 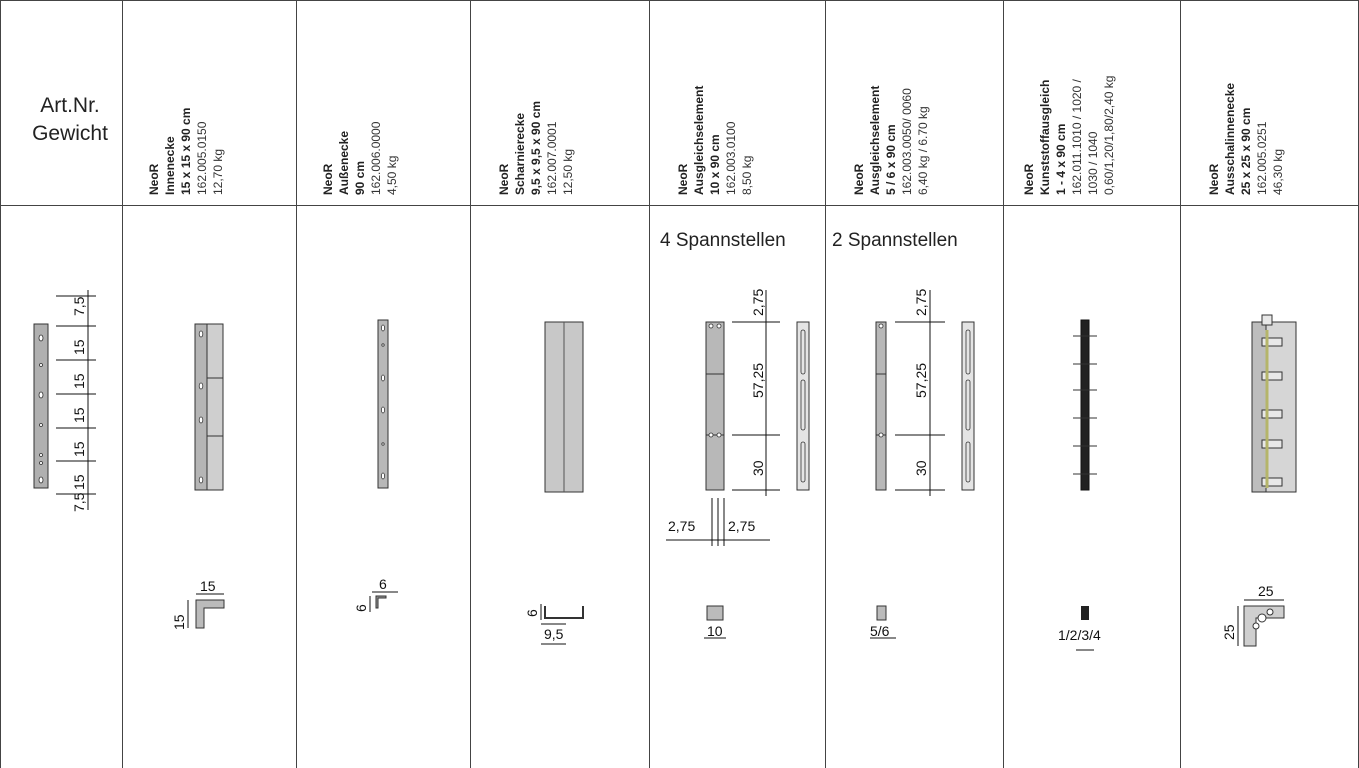 What do you see at coordinates (921, 380) in the screenshot?
I see `ausgl56-dim-mid: 57,25` at bounding box center [921, 380].